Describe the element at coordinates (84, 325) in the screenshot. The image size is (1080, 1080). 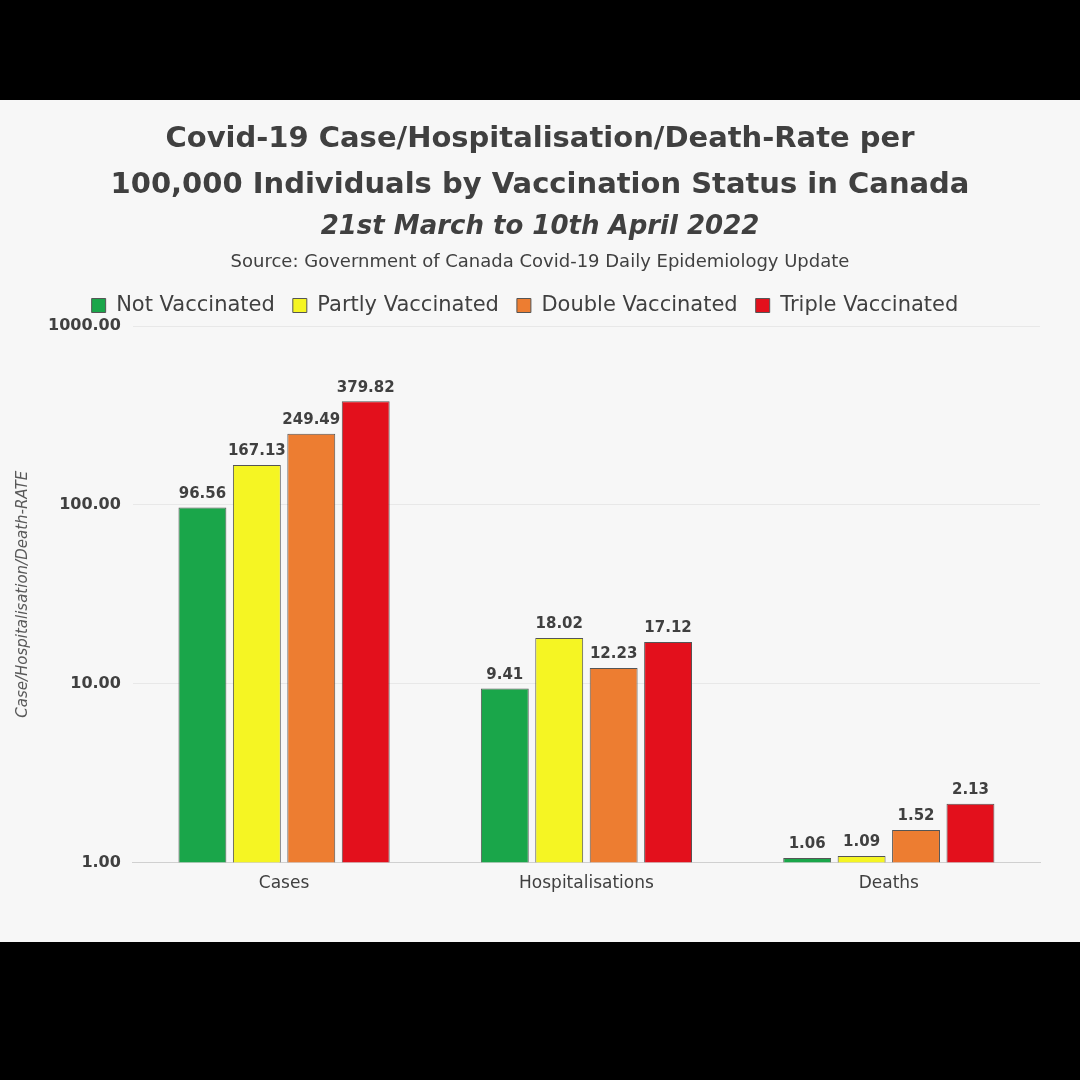
I see `y-tick-label: 1000.00` at that location.